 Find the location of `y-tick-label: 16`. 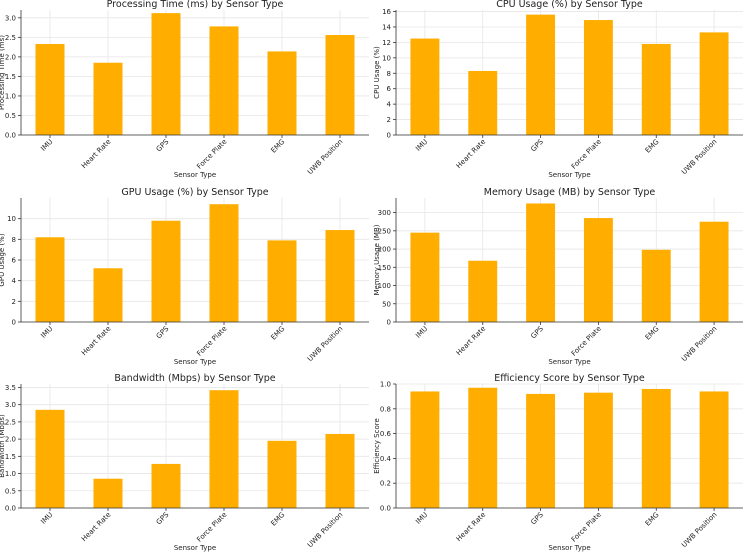

y-tick-label: 16 is located at coordinates (386, 12).